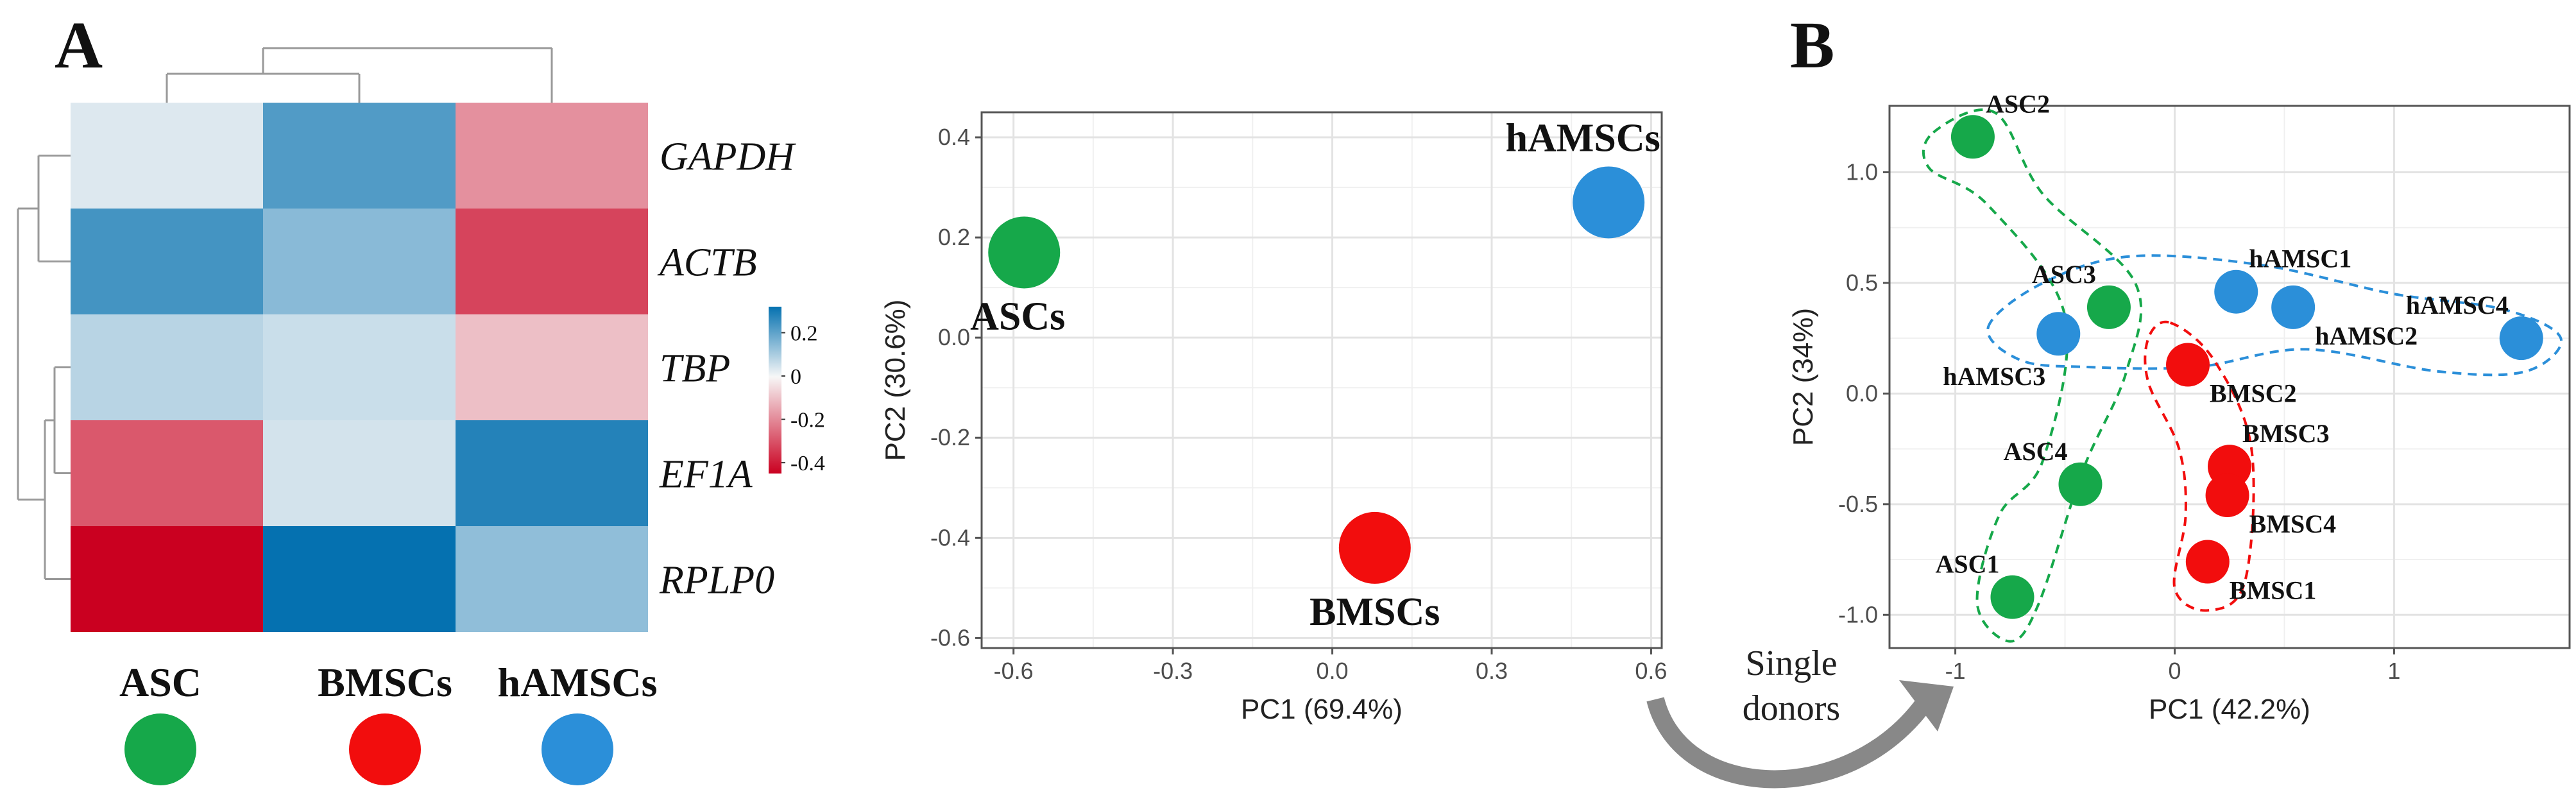  Describe the element at coordinates (707, 263) in the screenshot. I see `heatmap-row-label: ACTB` at that location.